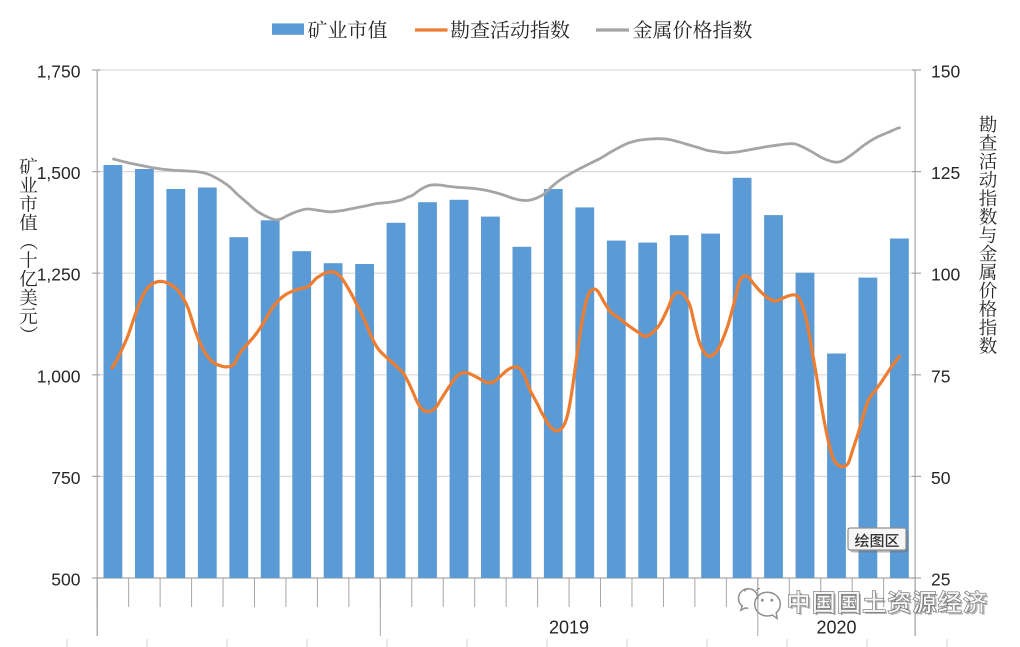 The height and width of the screenshot is (647, 1020). I want to click on svg-text: 100, so click(945, 275).